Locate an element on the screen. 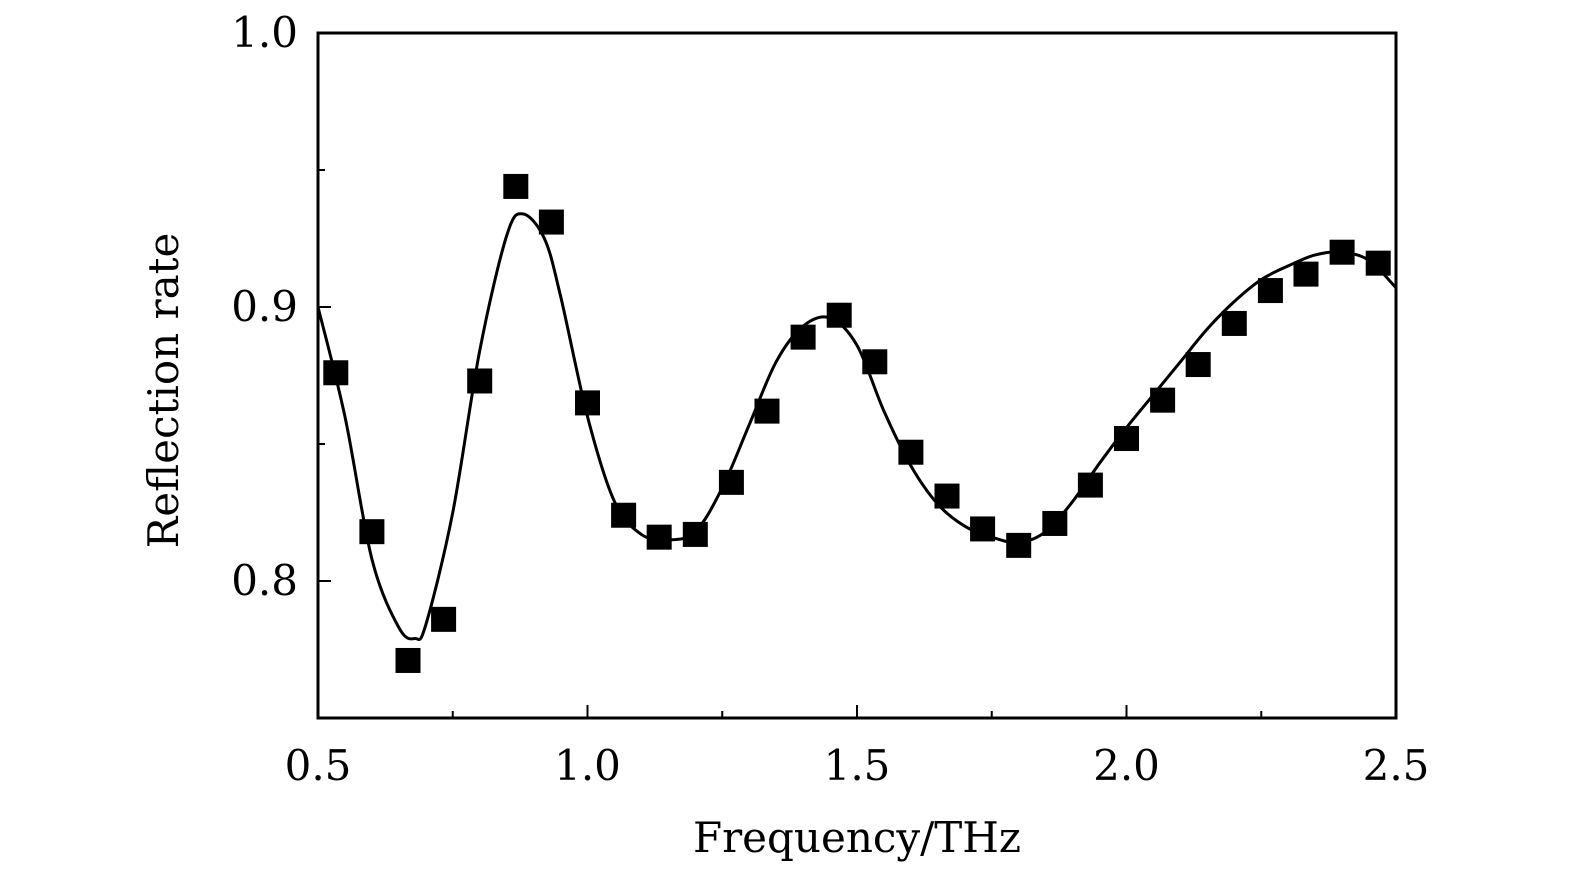 This screenshot has height=876, width=1575. y-axis-title: Reflection rate is located at coordinates (163, 391).